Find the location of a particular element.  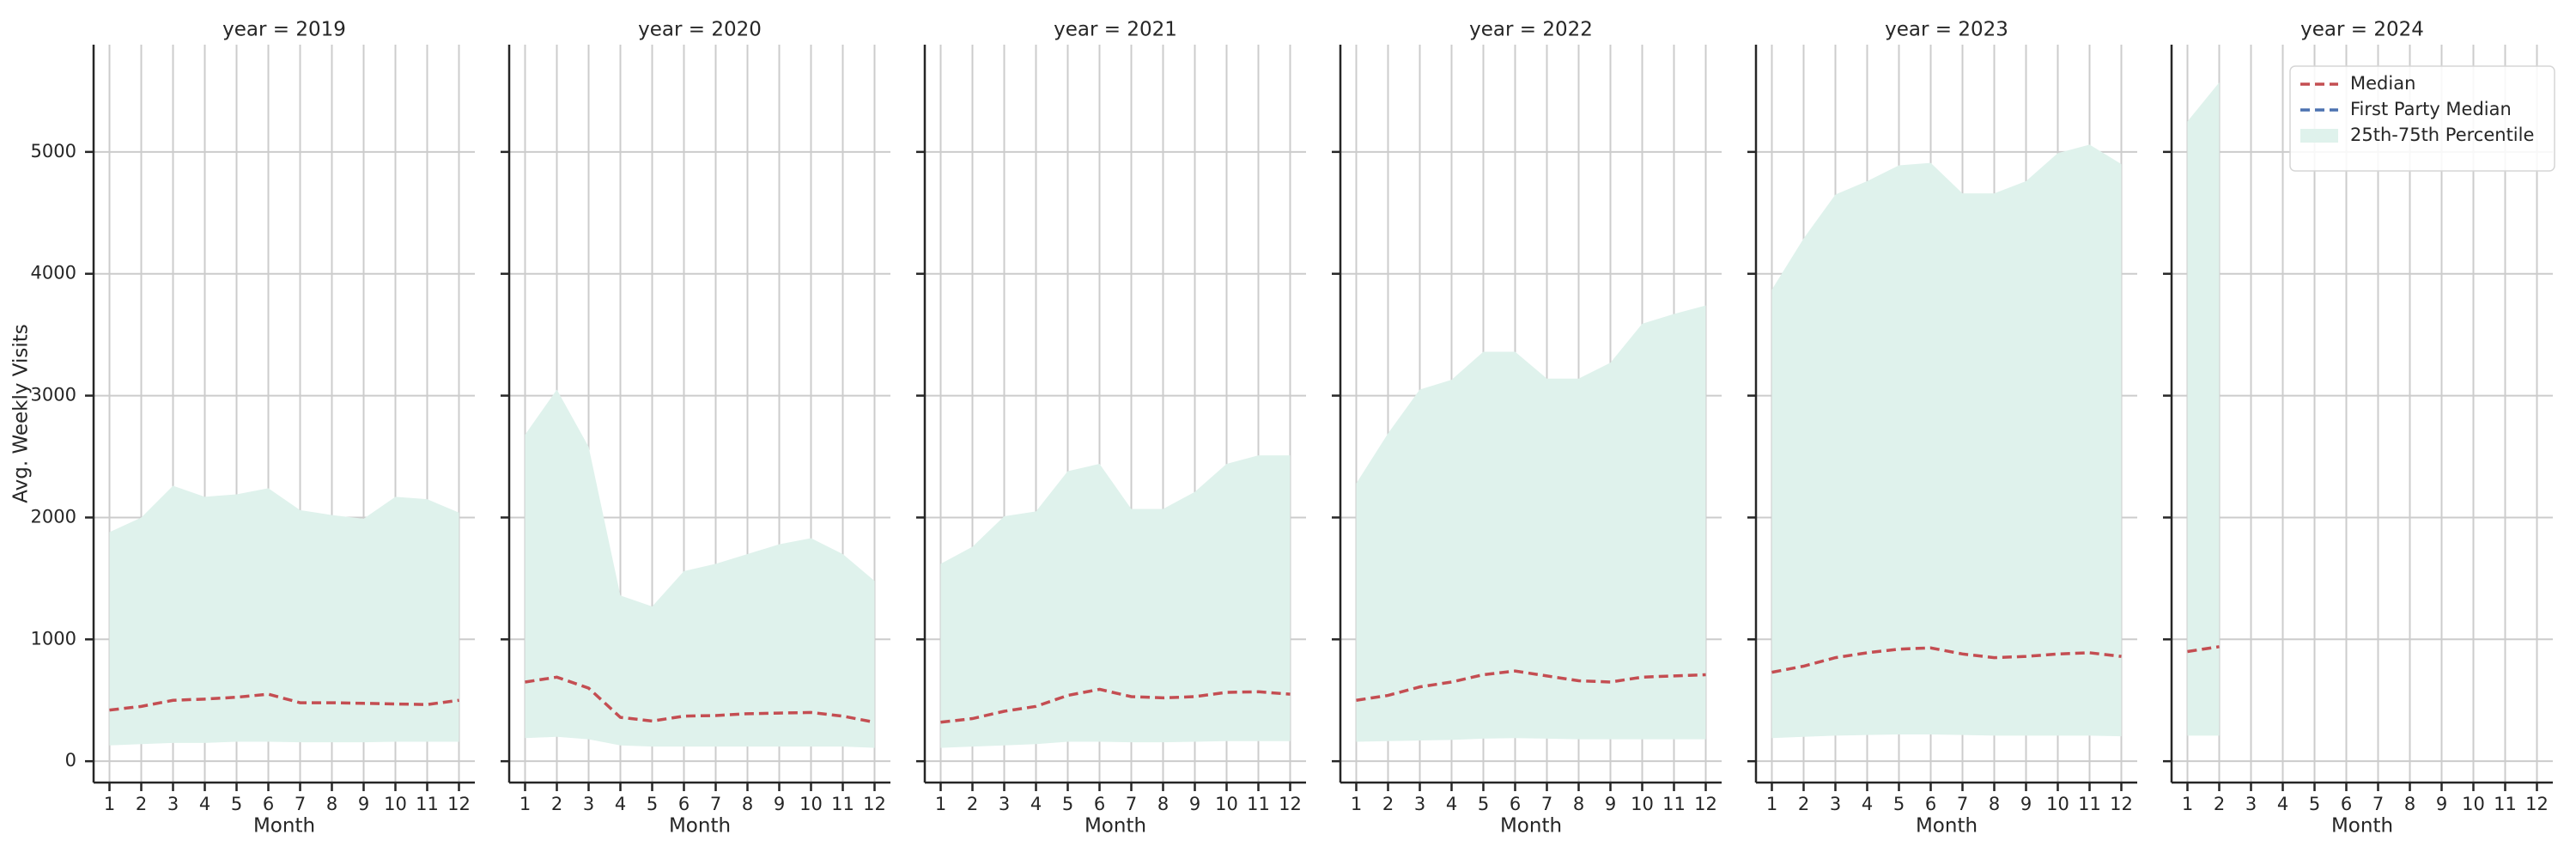

legend-box is located at coordinates (2422, 119).